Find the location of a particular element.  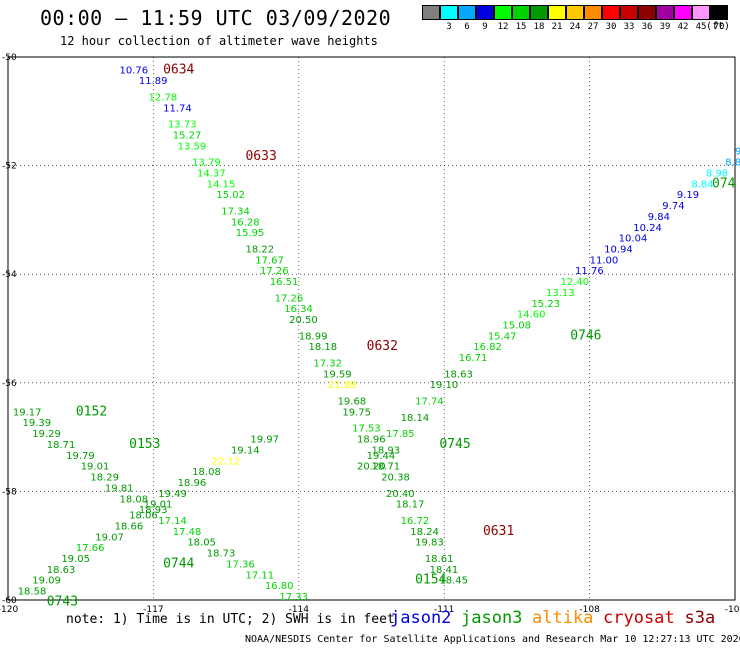

scale-label: 3 is located at coordinates (449, 27).